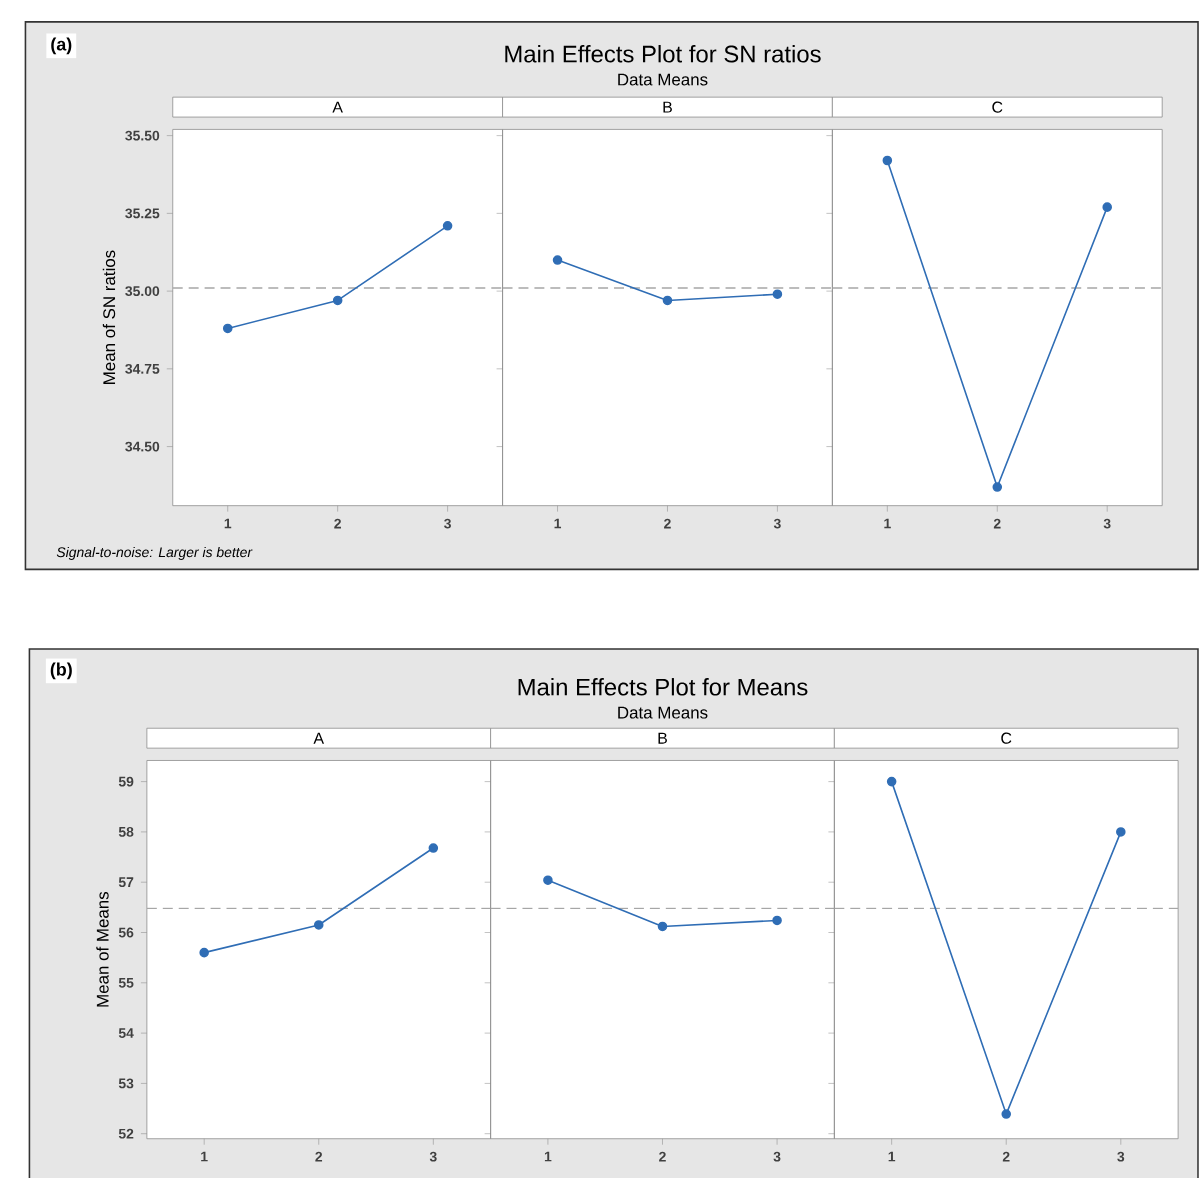 The image size is (1200, 1178). Describe the element at coordinates (109, 317) in the screenshot. I see `y-axis-title: Mean of SN ratios` at that location.